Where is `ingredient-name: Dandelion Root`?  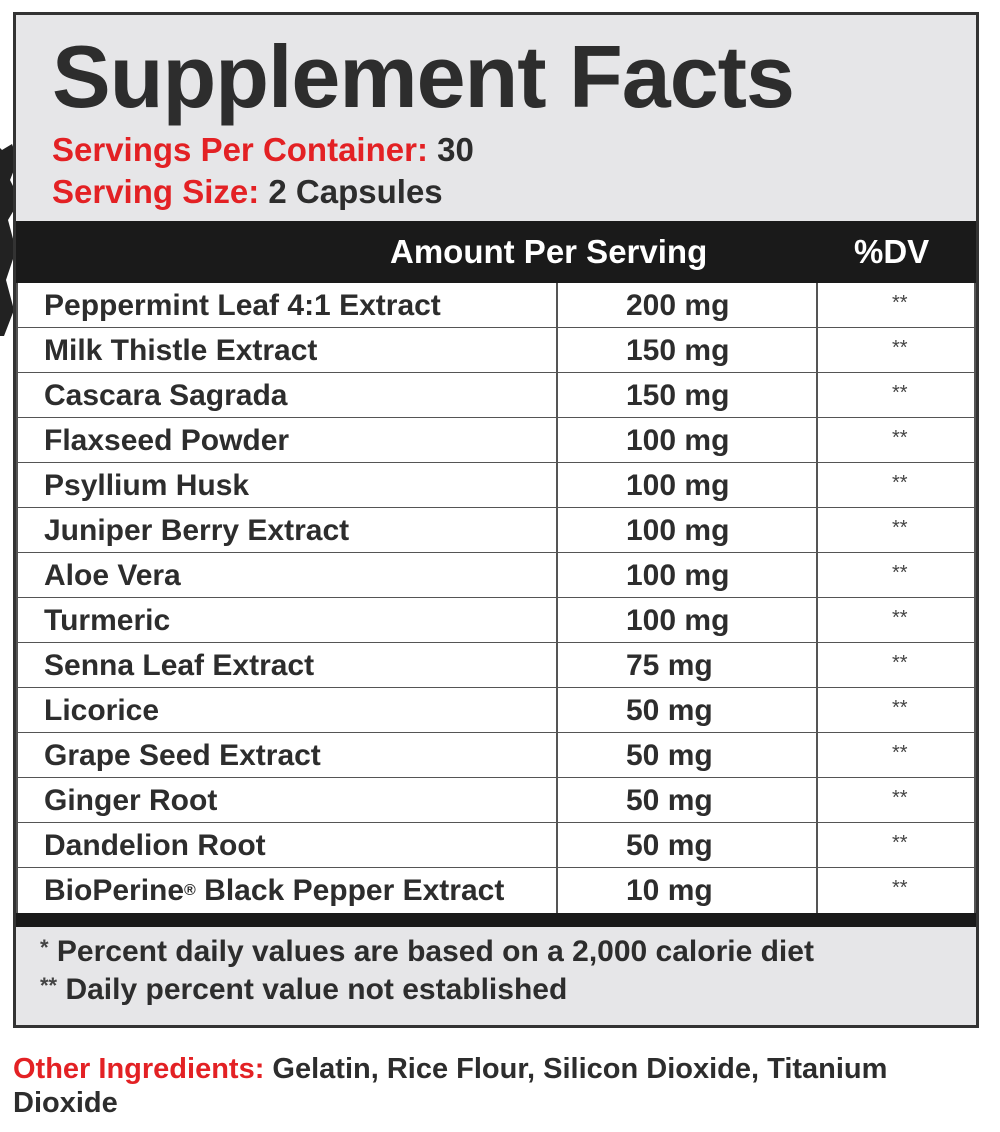
ingredient-name: Dandelion Root is located at coordinates (155, 845).